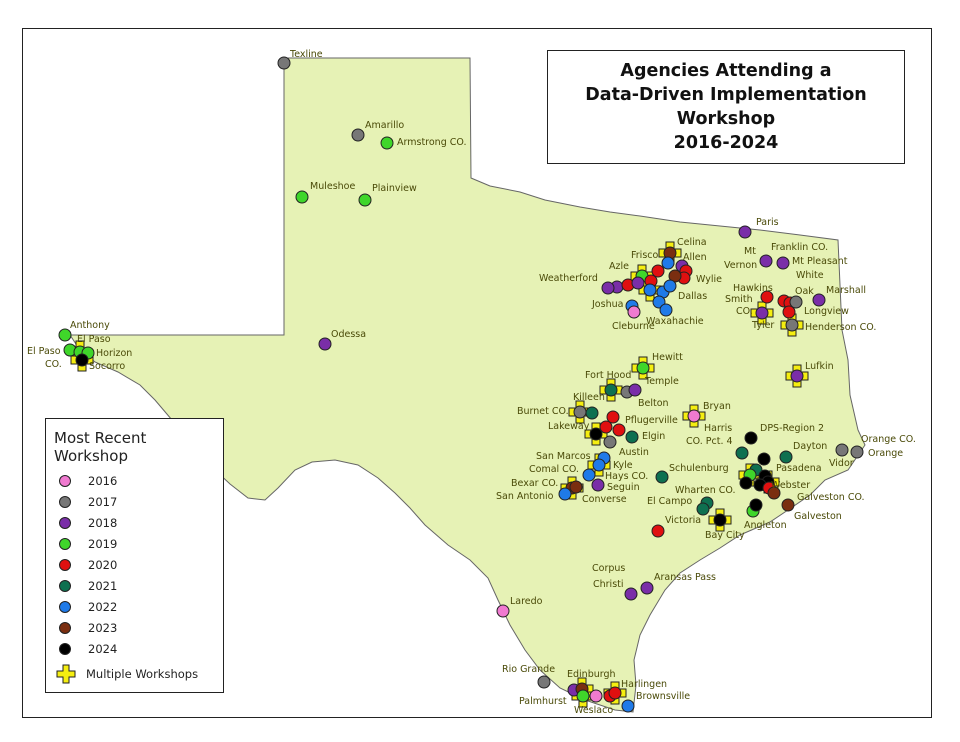  What do you see at coordinates (820, 261) in the screenshot?
I see `place-label: Mt Pleasant` at bounding box center [820, 261].